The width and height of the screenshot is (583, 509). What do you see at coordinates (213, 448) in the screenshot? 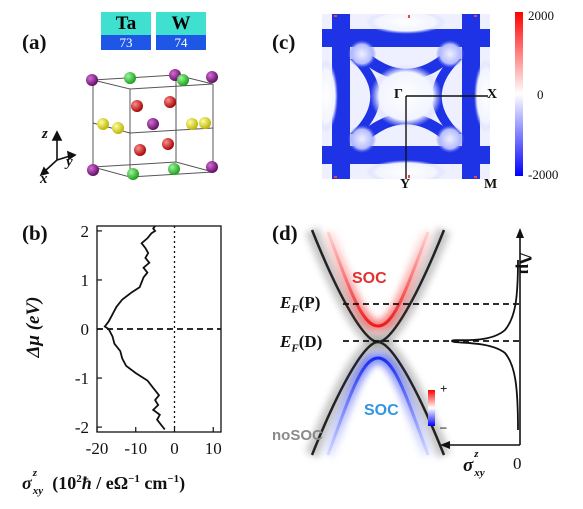
I see `x-tick-label: 10` at bounding box center [213, 448].